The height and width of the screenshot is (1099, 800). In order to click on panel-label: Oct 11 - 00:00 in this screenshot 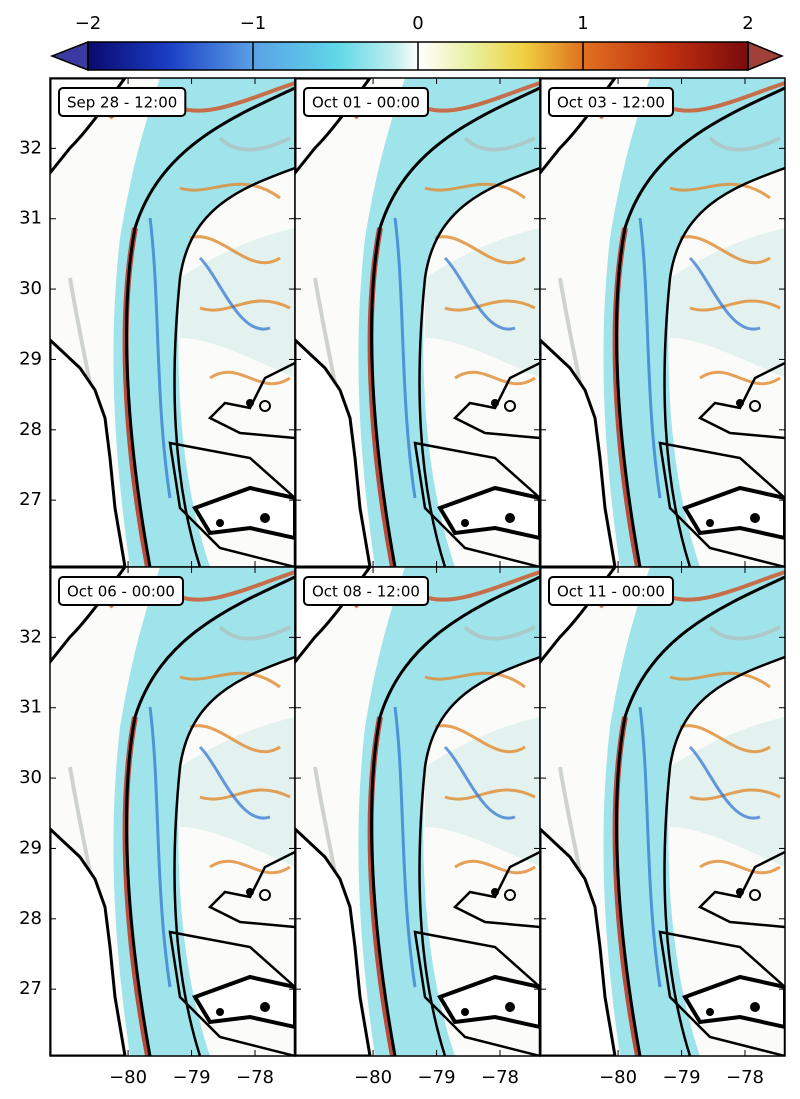, I will do `click(611, 592)`.